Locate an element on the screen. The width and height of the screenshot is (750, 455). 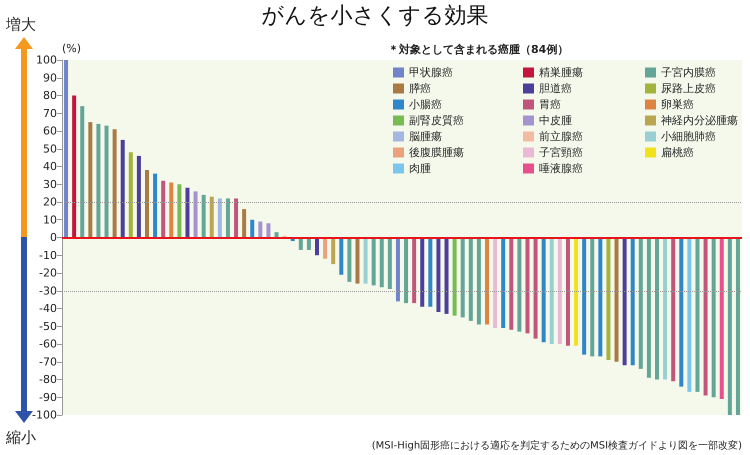
text: 増大 is located at coordinates (20, 25).